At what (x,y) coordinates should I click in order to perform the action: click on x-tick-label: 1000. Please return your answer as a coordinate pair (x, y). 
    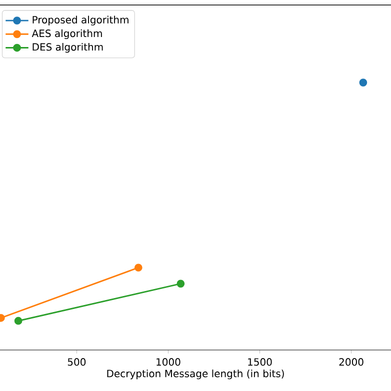
    Looking at the image, I should click on (168, 362).